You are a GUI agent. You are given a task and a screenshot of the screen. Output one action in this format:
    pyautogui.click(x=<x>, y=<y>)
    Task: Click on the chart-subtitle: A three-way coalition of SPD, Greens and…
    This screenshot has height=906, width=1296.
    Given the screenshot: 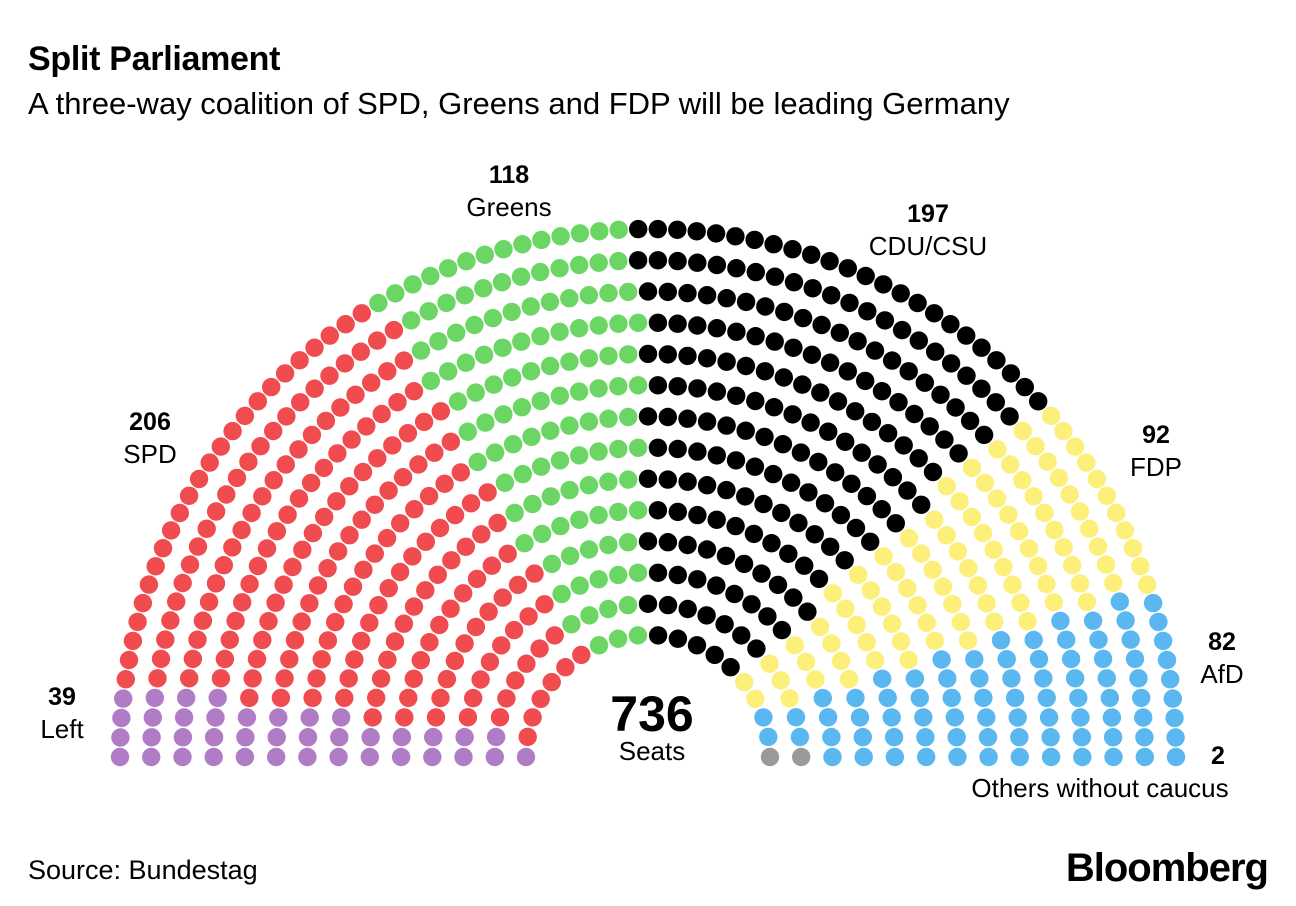 What is the action you would take?
    pyautogui.click(x=519, y=103)
    